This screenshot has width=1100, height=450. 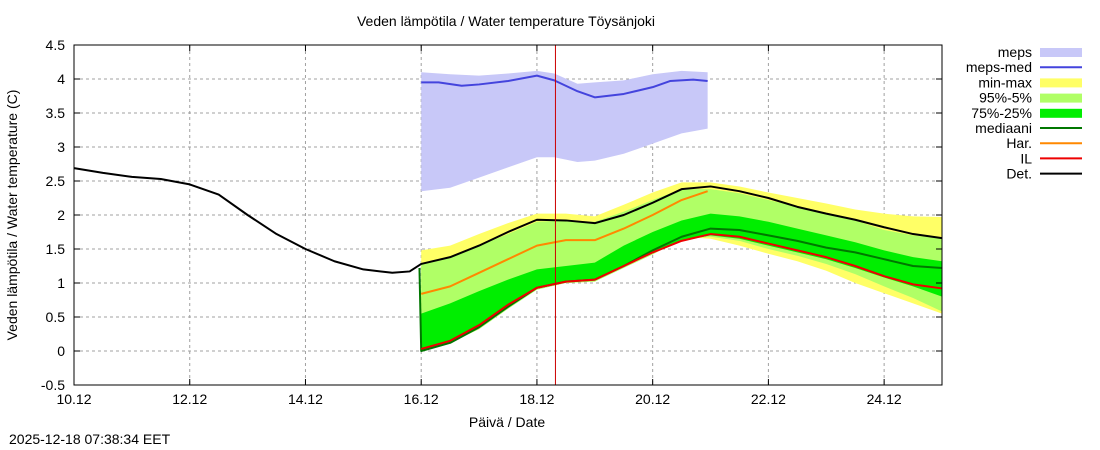 I want to click on legend-label-det: Det., so click(x=1019, y=174).